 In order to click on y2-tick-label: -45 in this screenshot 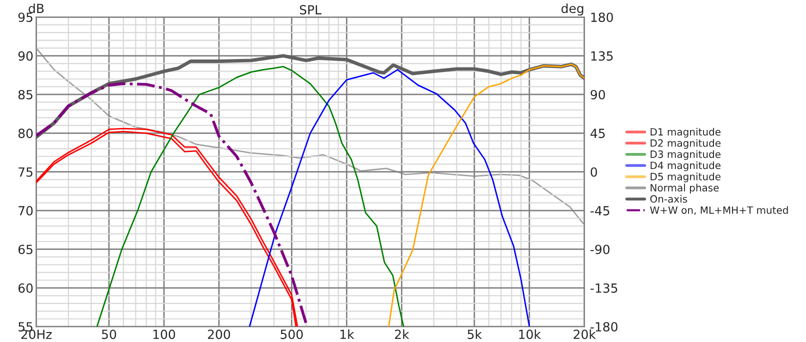, I will do `click(600, 211)`.